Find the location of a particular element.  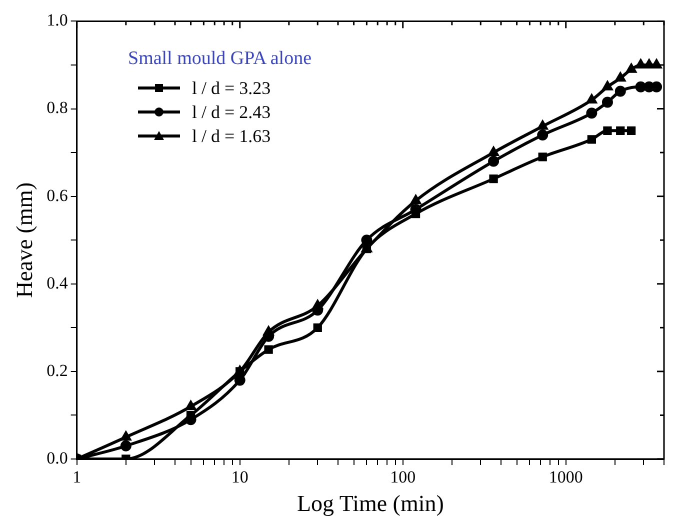

y-axis-title: Heave (mm) is located at coordinates (24, 240).